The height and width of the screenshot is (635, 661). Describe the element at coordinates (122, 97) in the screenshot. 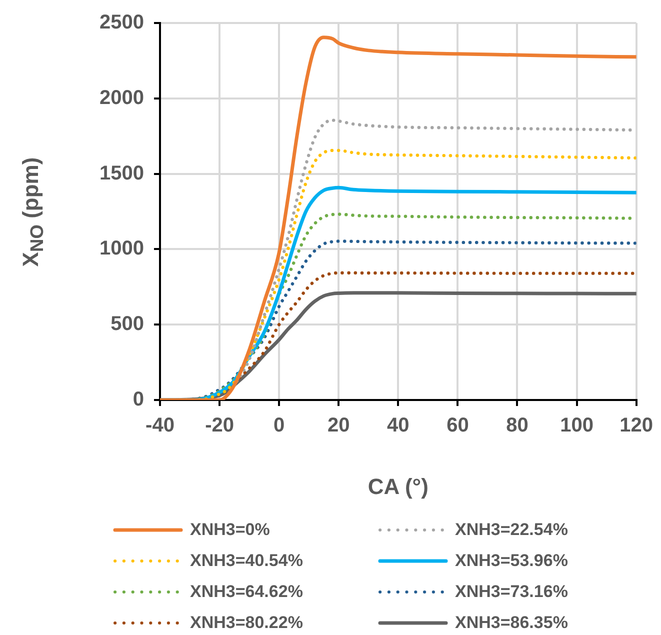

I see `y-tick-label: 2000` at that location.